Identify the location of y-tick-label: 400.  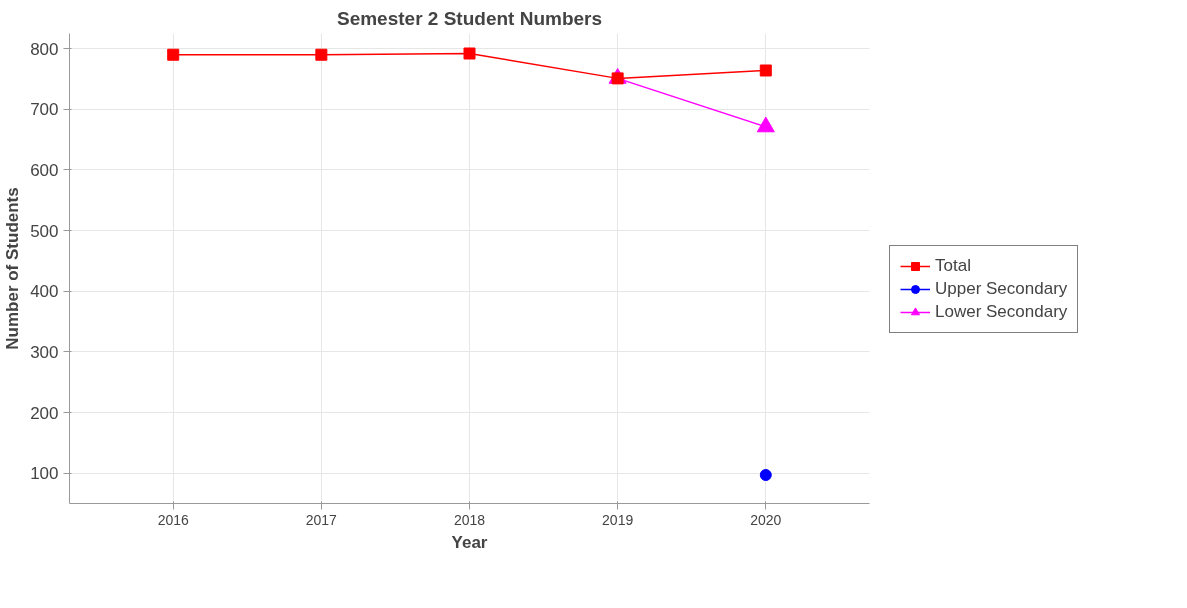
(44, 292).